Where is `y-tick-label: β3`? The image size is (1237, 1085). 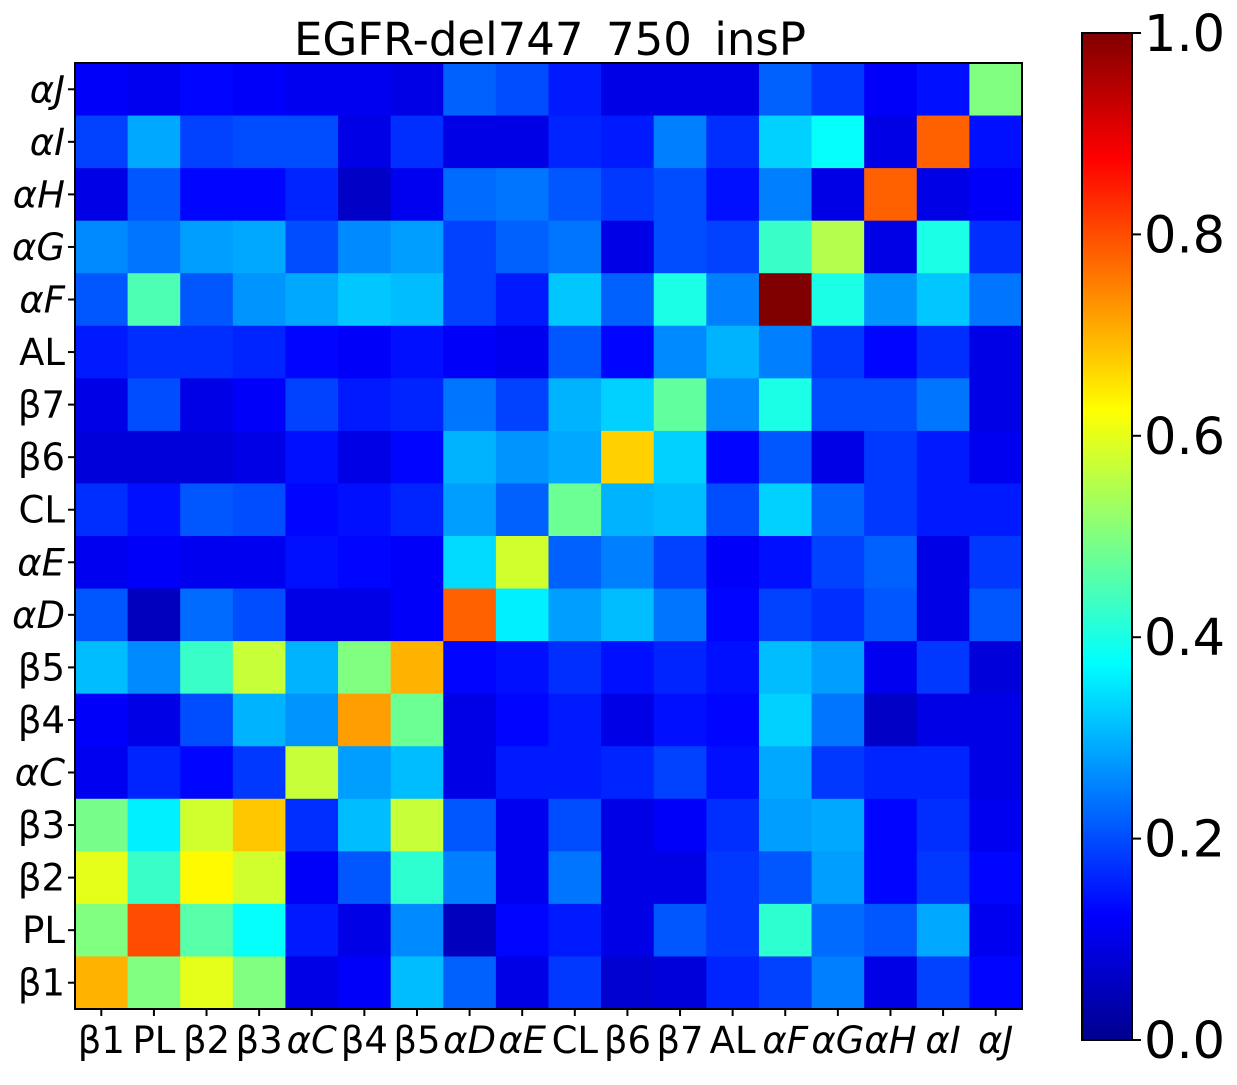 y-tick-label: β3 is located at coordinates (41, 825).